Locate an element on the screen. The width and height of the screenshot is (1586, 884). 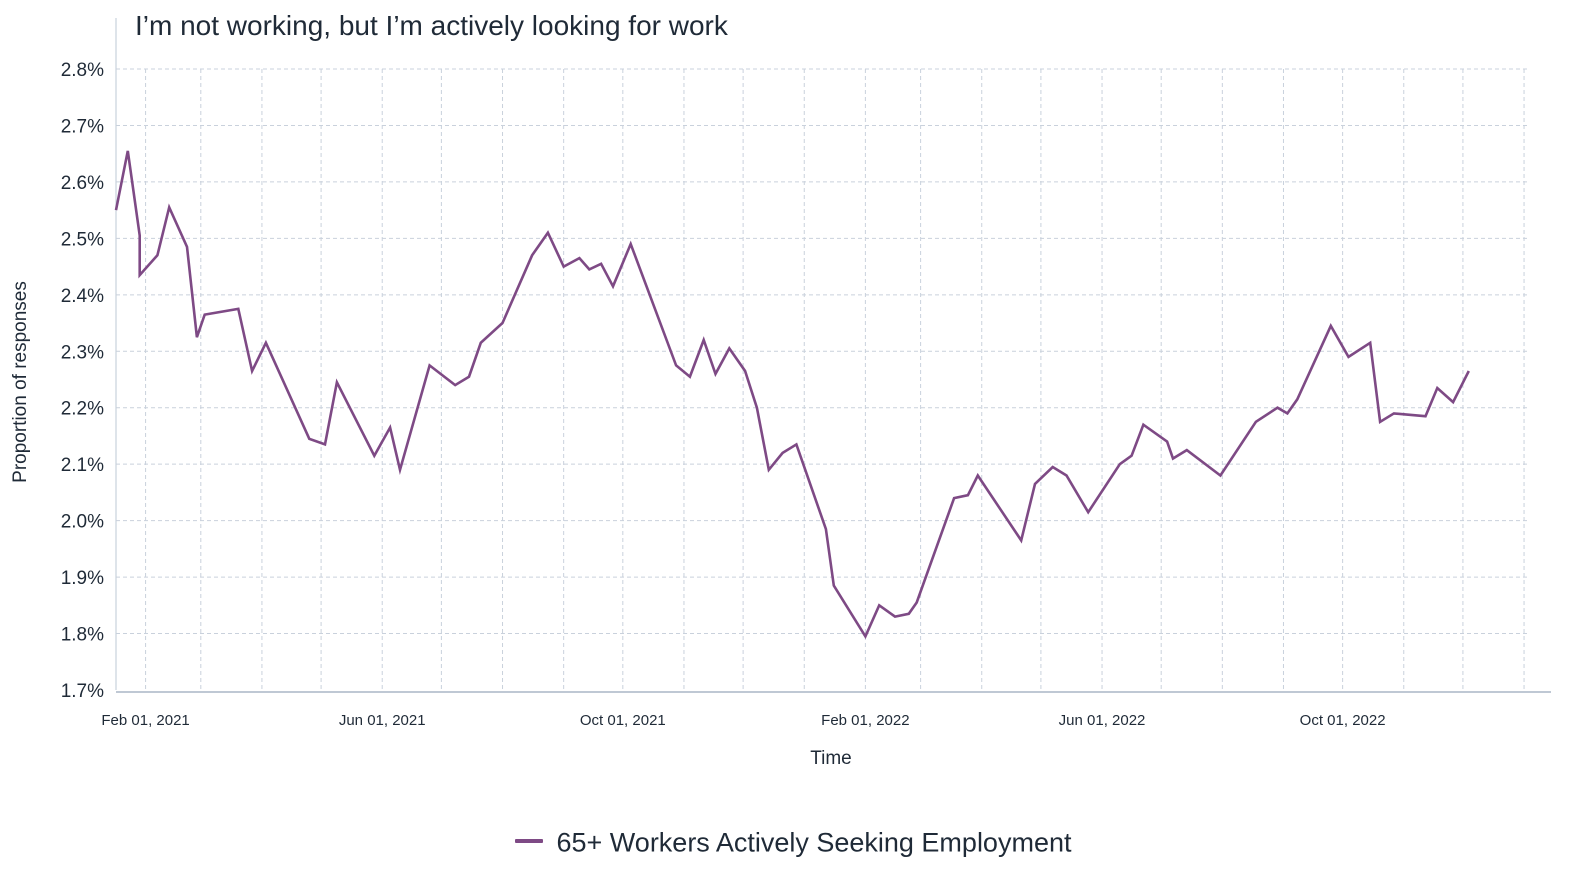
y-tick-label: 2.1% is located at coordinates (82, 465).